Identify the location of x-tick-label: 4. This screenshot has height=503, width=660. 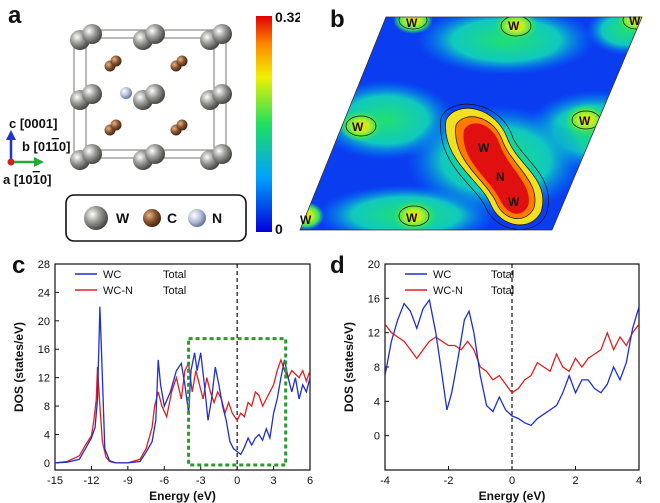
(639, 481).